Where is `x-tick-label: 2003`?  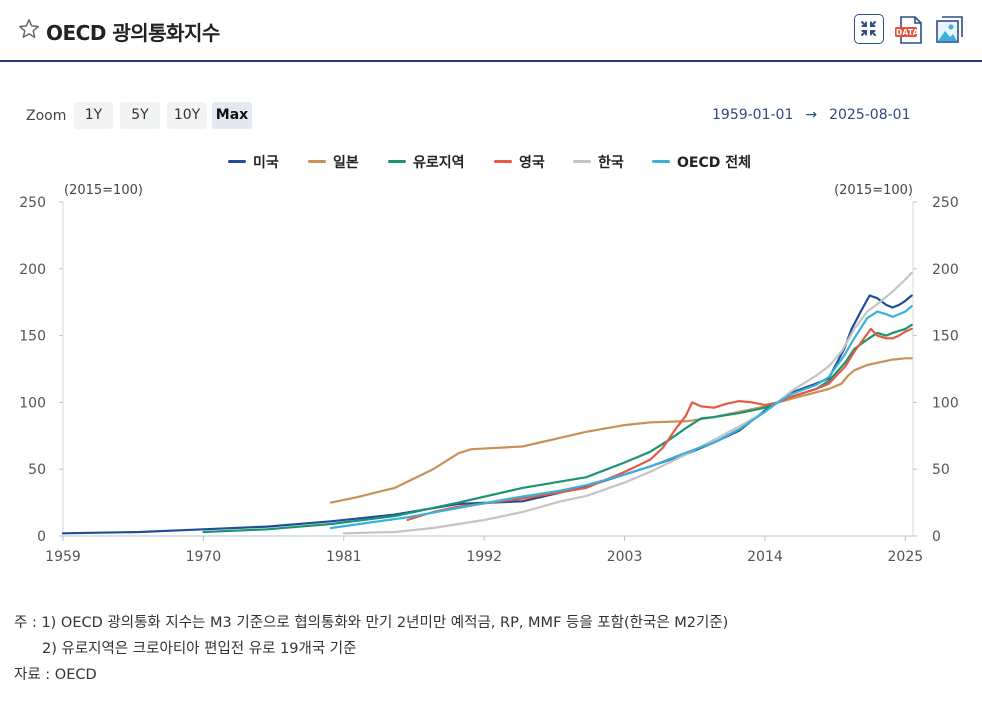
x-tick-label: 2003 is located at coordinates (625, 557).